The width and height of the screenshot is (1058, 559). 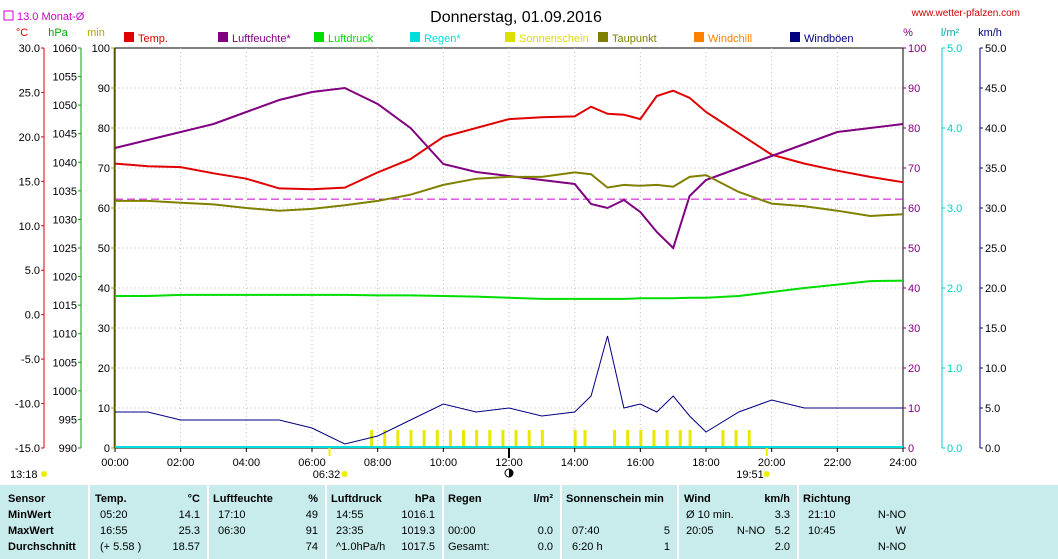 I want to click on stats-wind-direction: N-NO, so click(x=750, y=531).